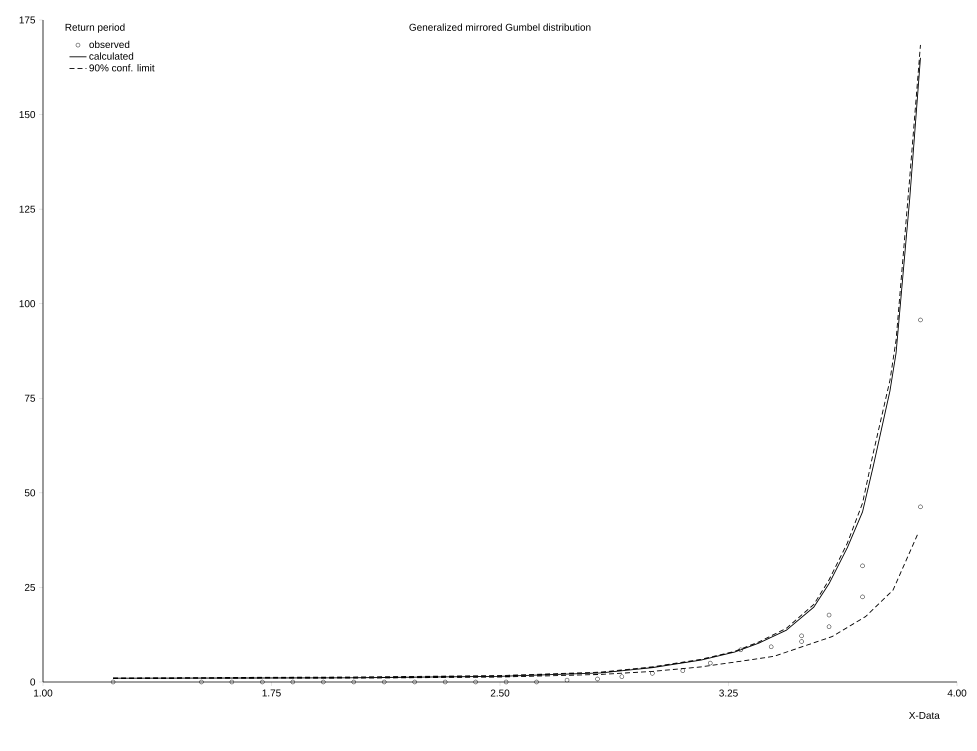  I want to click on y-tick-label: 75, so click(30, 398).